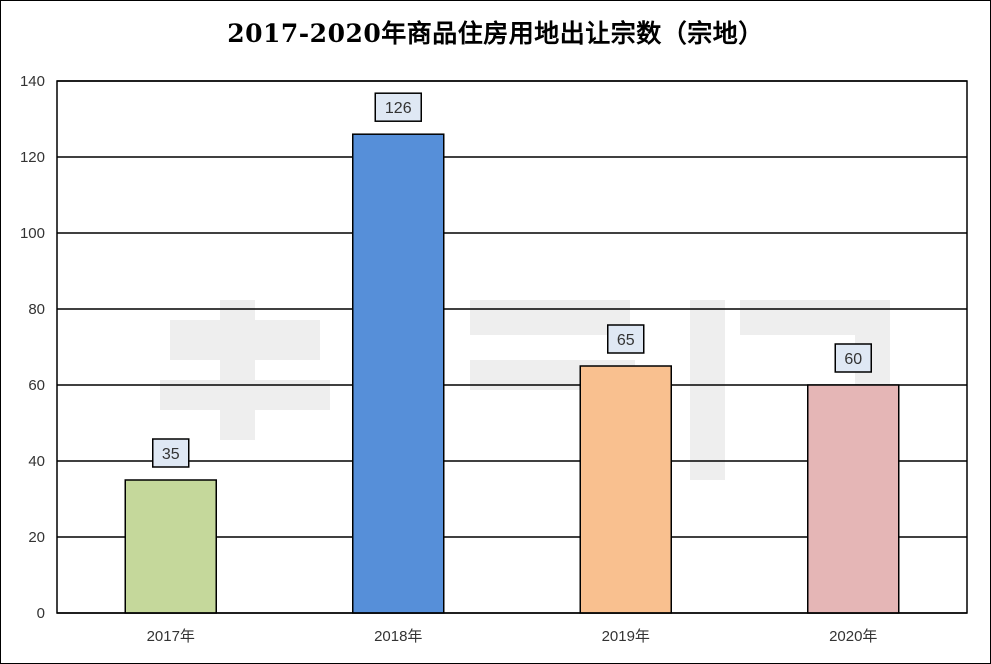 The width and height of the screenshot is (991, 664). Describe the element at coordinates (36, 385) in the screenshot. I see `y-tick-label: 60` at that location.